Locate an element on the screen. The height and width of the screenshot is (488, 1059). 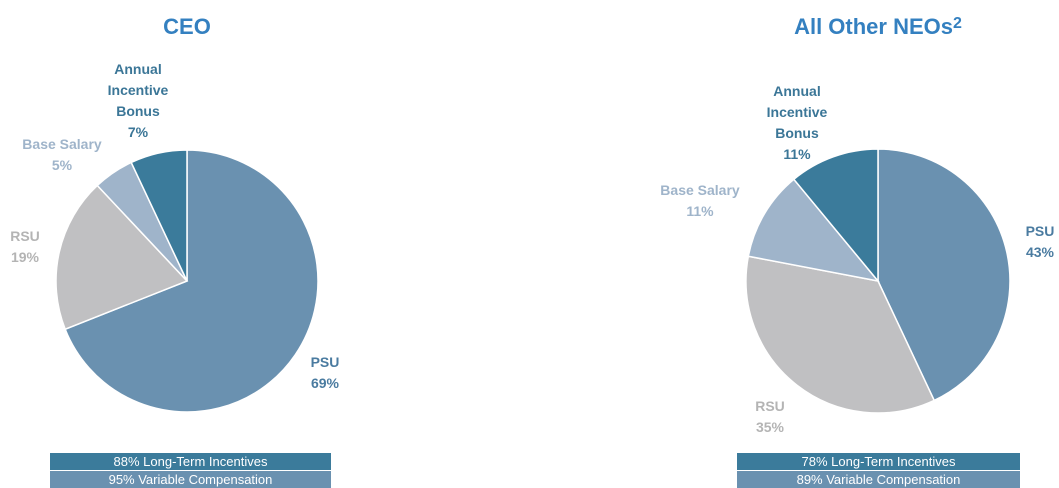
value-label: 35% is located at coordinates (770, 427).